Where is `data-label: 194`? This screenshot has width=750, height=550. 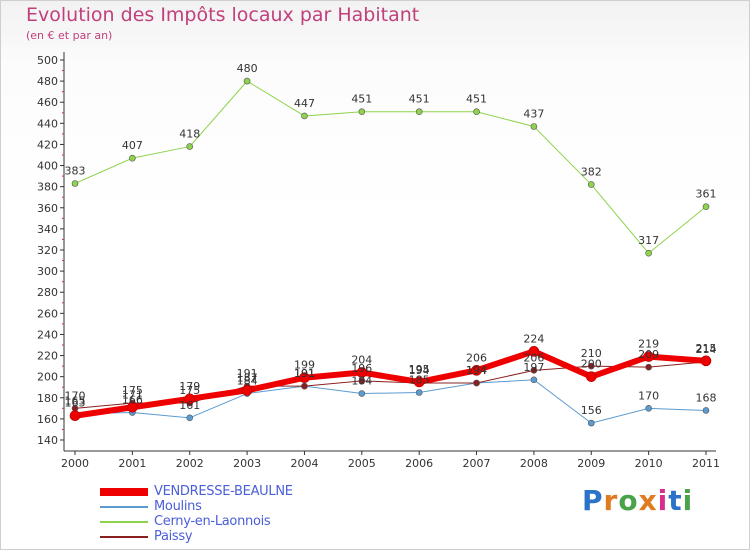
data-label: 194 is located at coordinates (419, 370).